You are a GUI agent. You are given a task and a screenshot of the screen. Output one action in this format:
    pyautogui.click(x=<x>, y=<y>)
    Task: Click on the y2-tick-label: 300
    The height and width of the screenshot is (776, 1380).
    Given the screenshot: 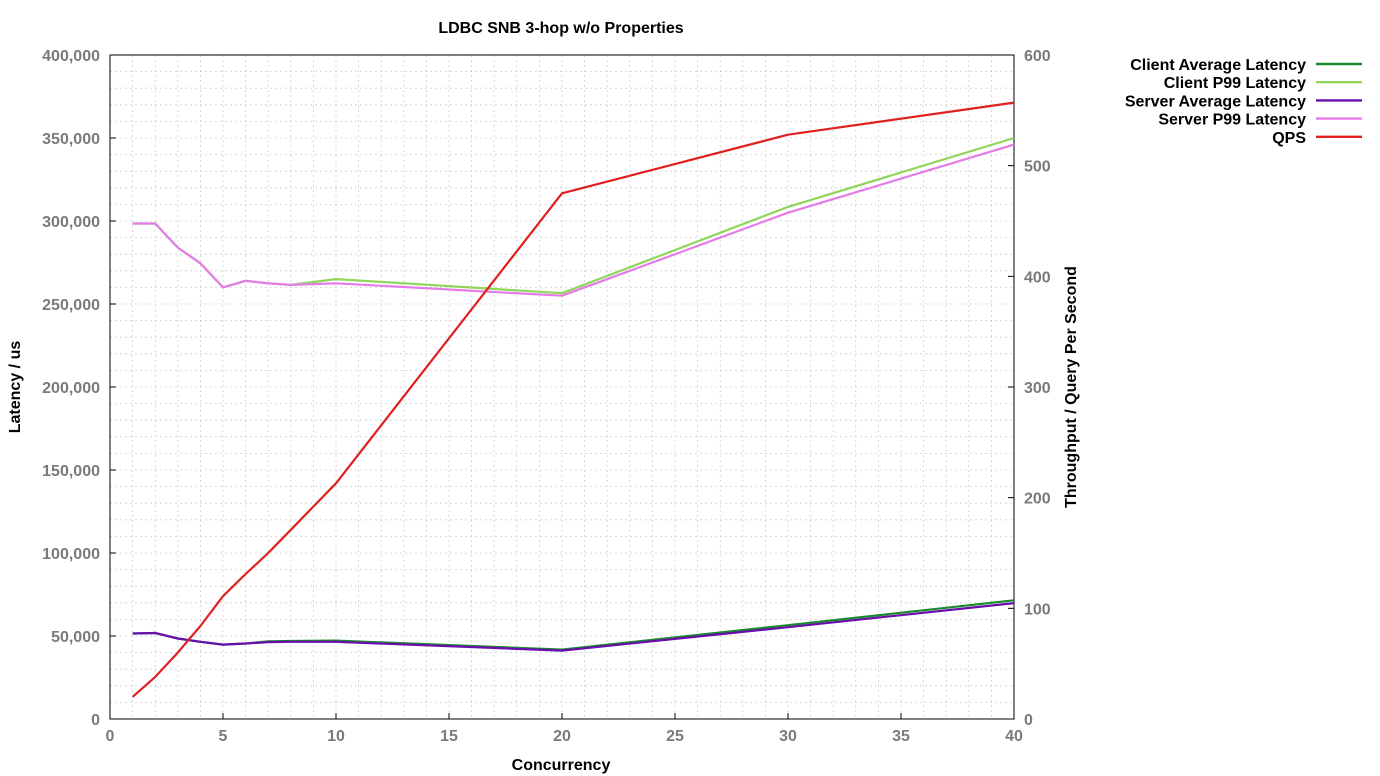 What is the action you would take?
    pyautogui.click(x=1037, y=388)
    